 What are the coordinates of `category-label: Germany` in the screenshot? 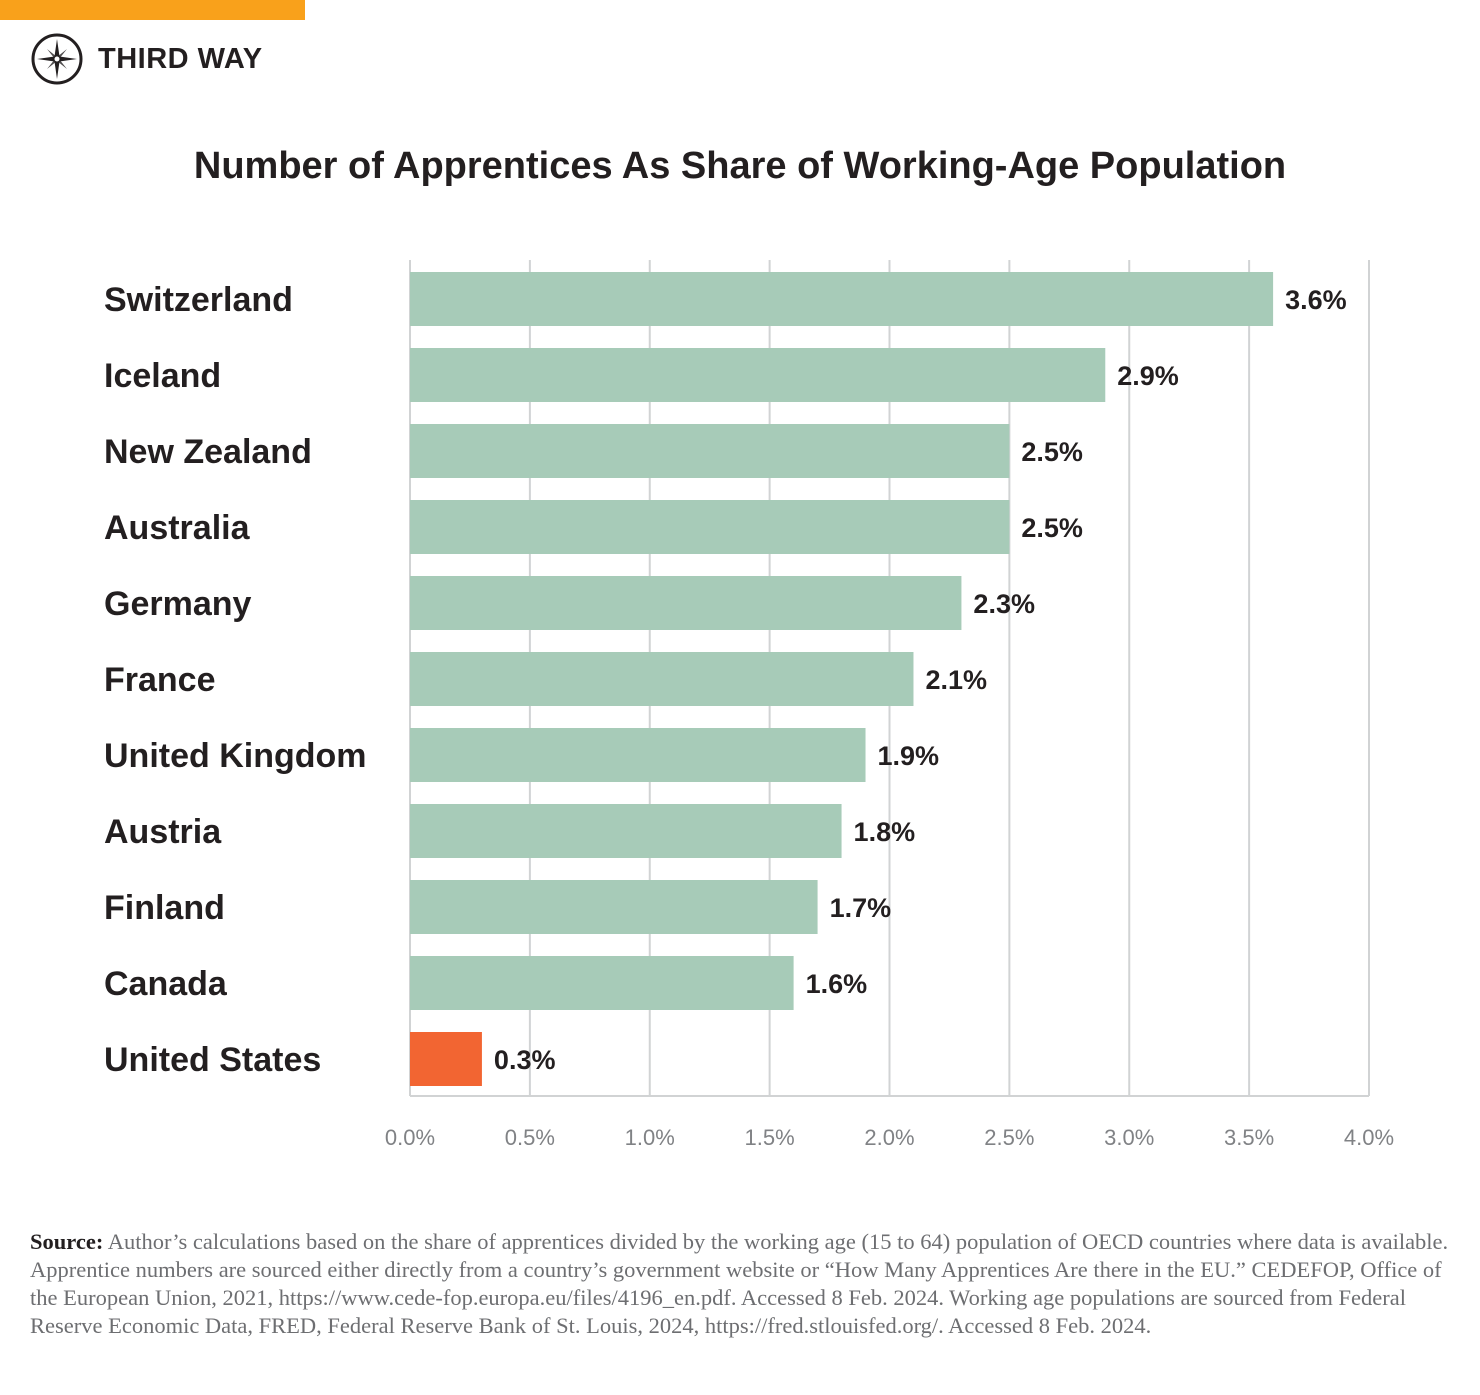 It's located at (177, 604).